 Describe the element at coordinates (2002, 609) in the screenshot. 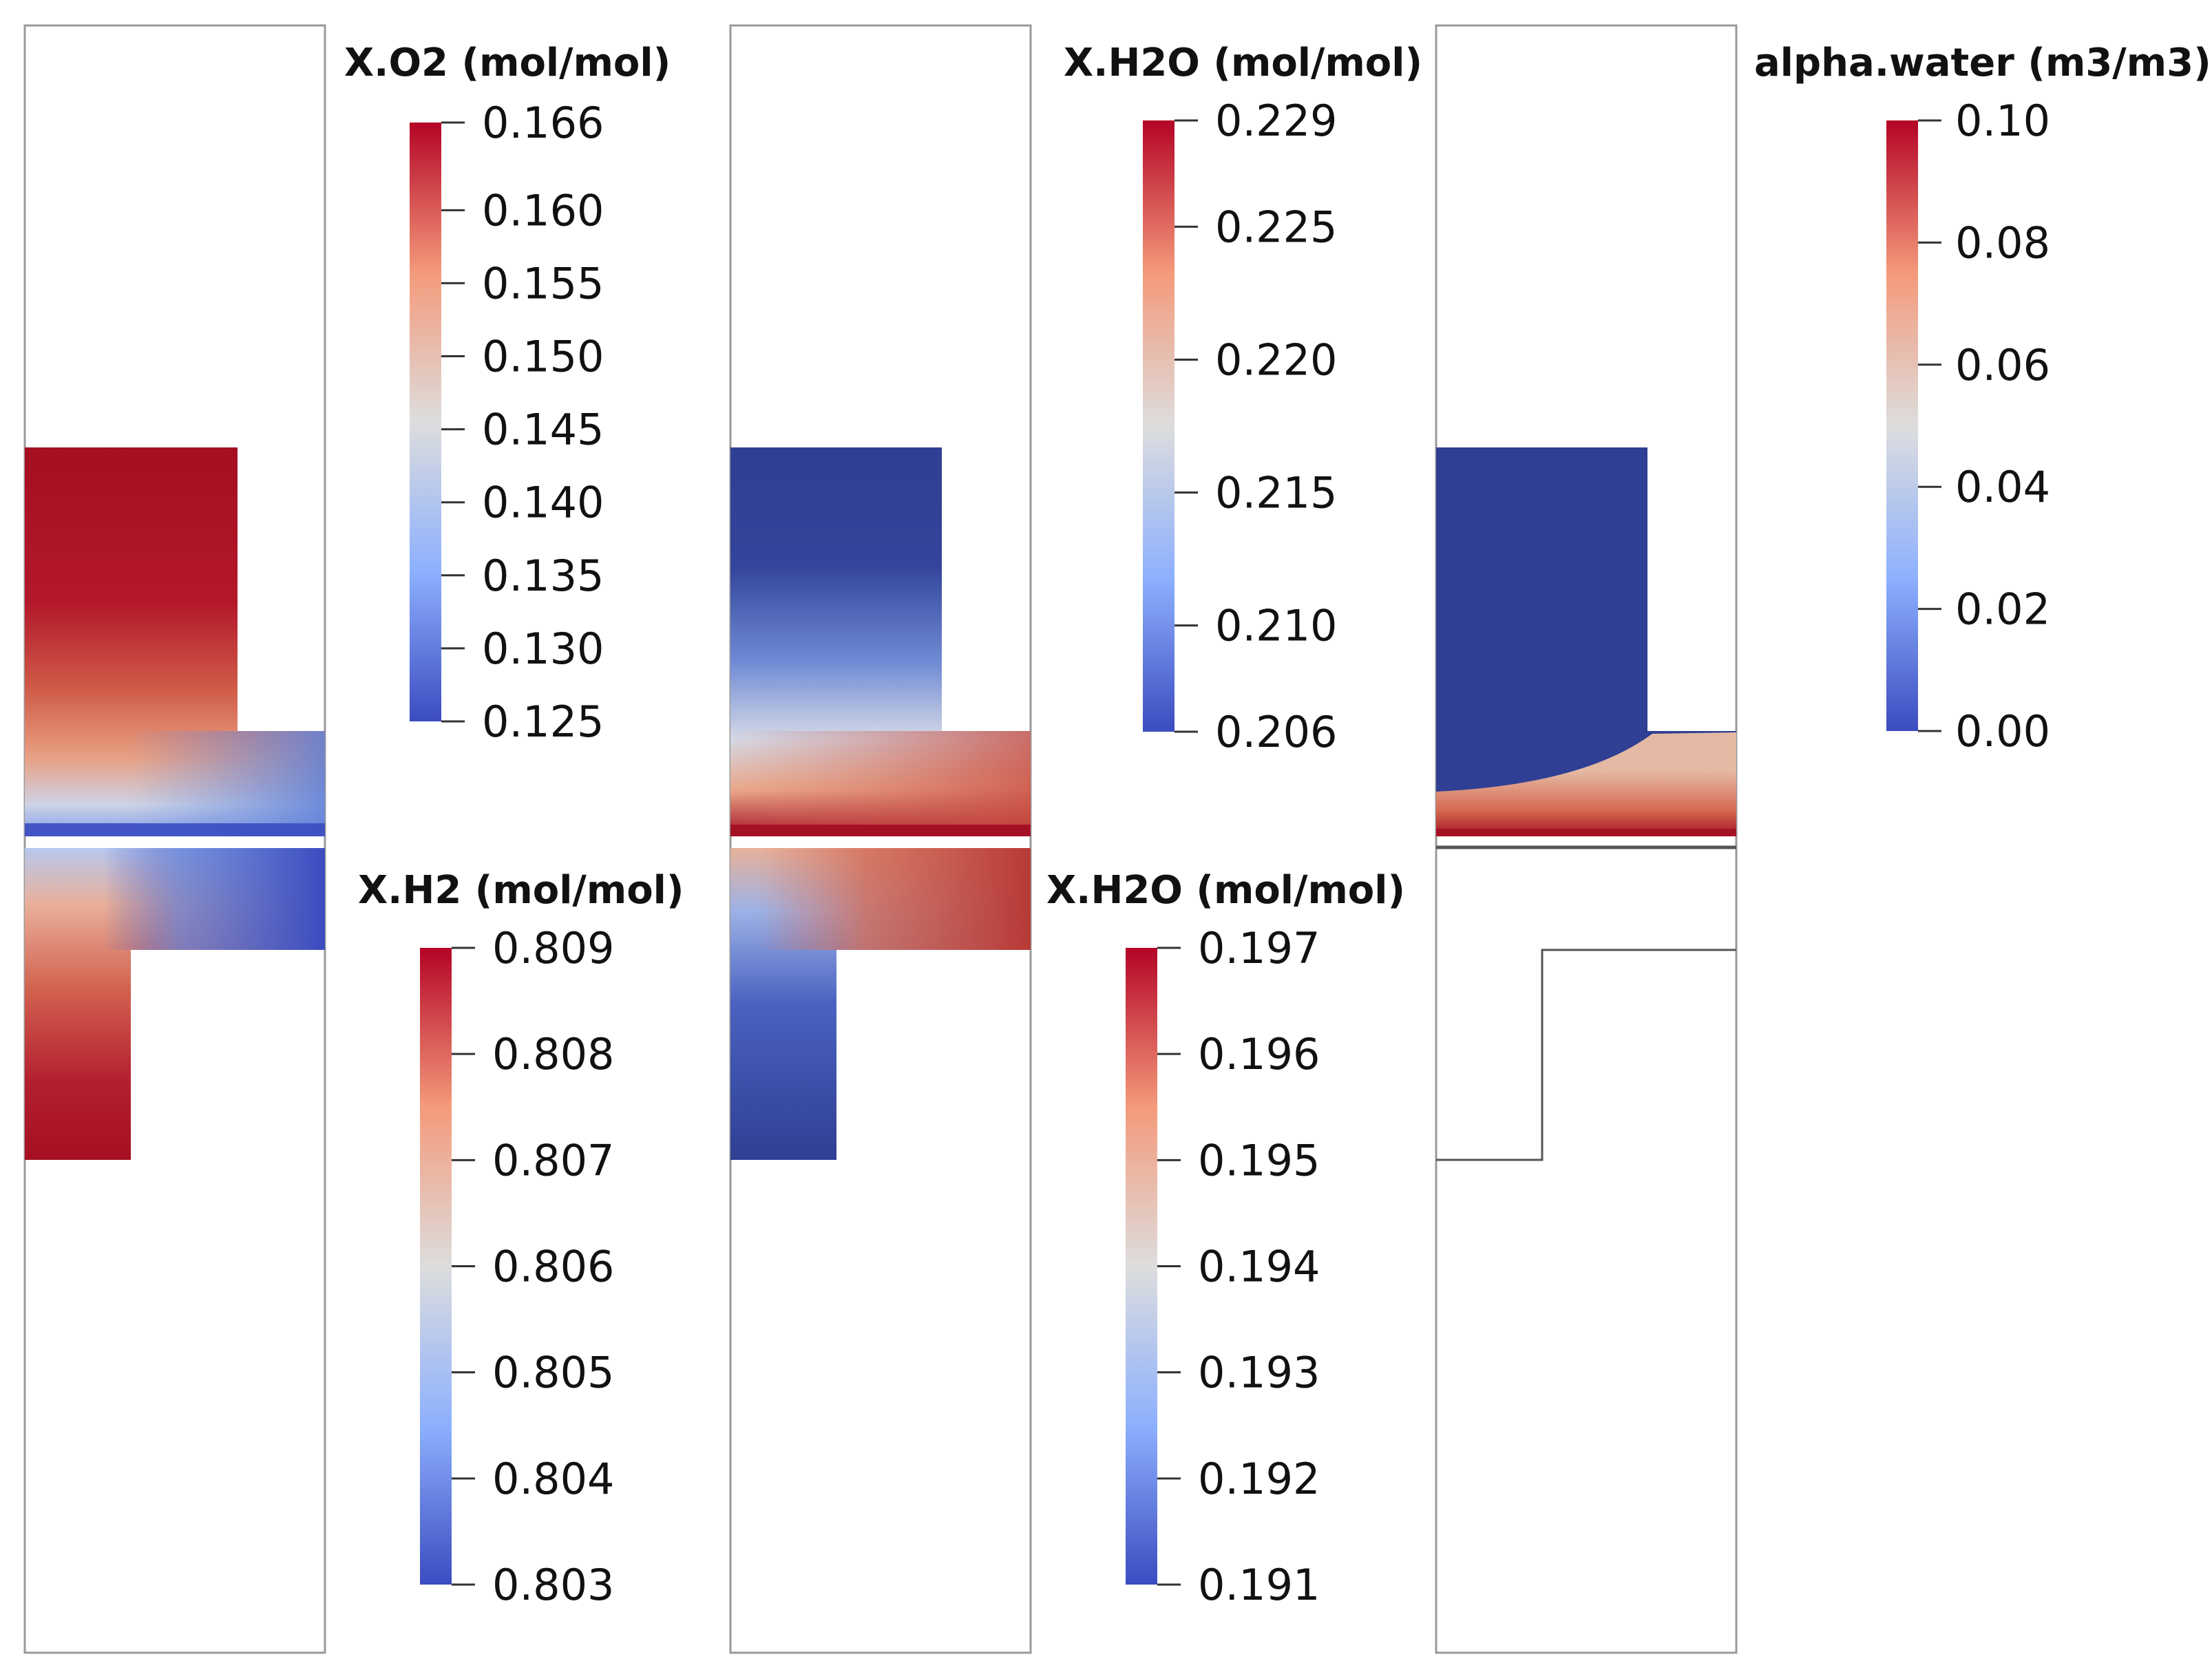

I see `colorbar-tick-label: 0.02` at that location.